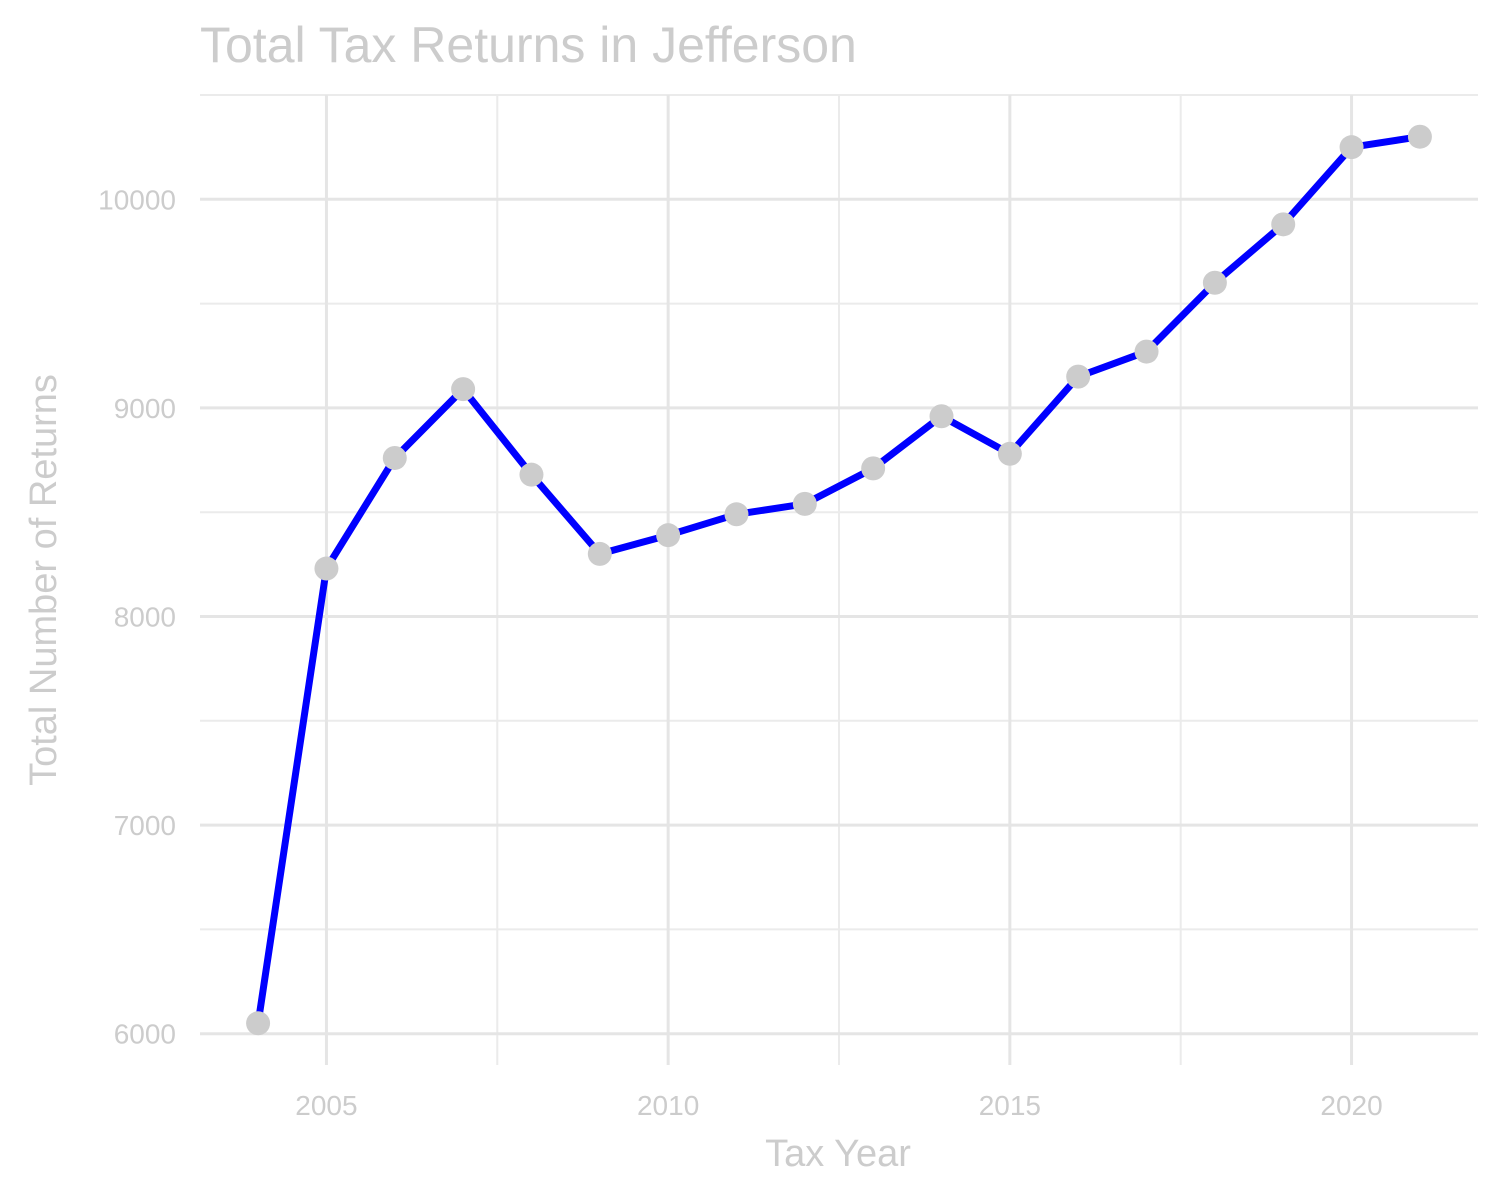 The image size is (1500, 1199). What do you see at coordinates (145, 1034) in the screenshot?
I see `y-tick-label: 6000` at bounding box center [145, 1034].